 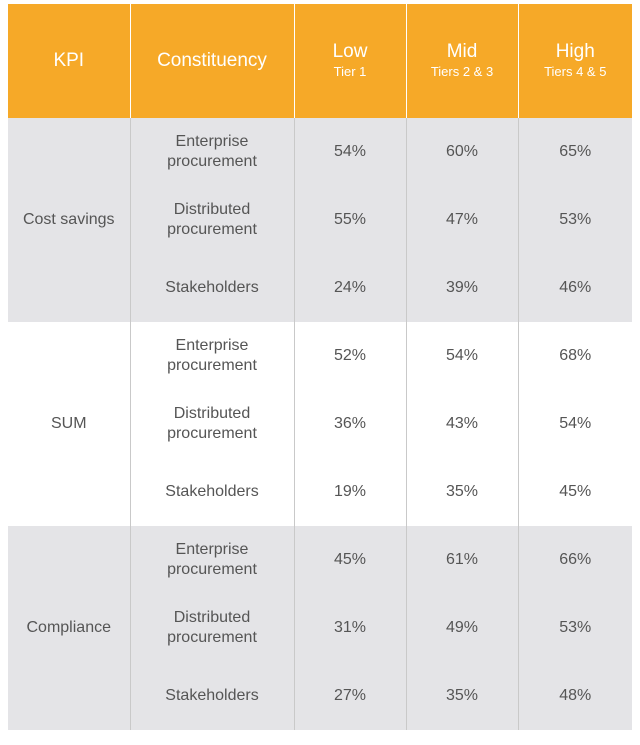 What do you see at coordinates (462, 424) in the screenshot?
I see `mid-value-cell: 43%` at bounding box center [462, 424].